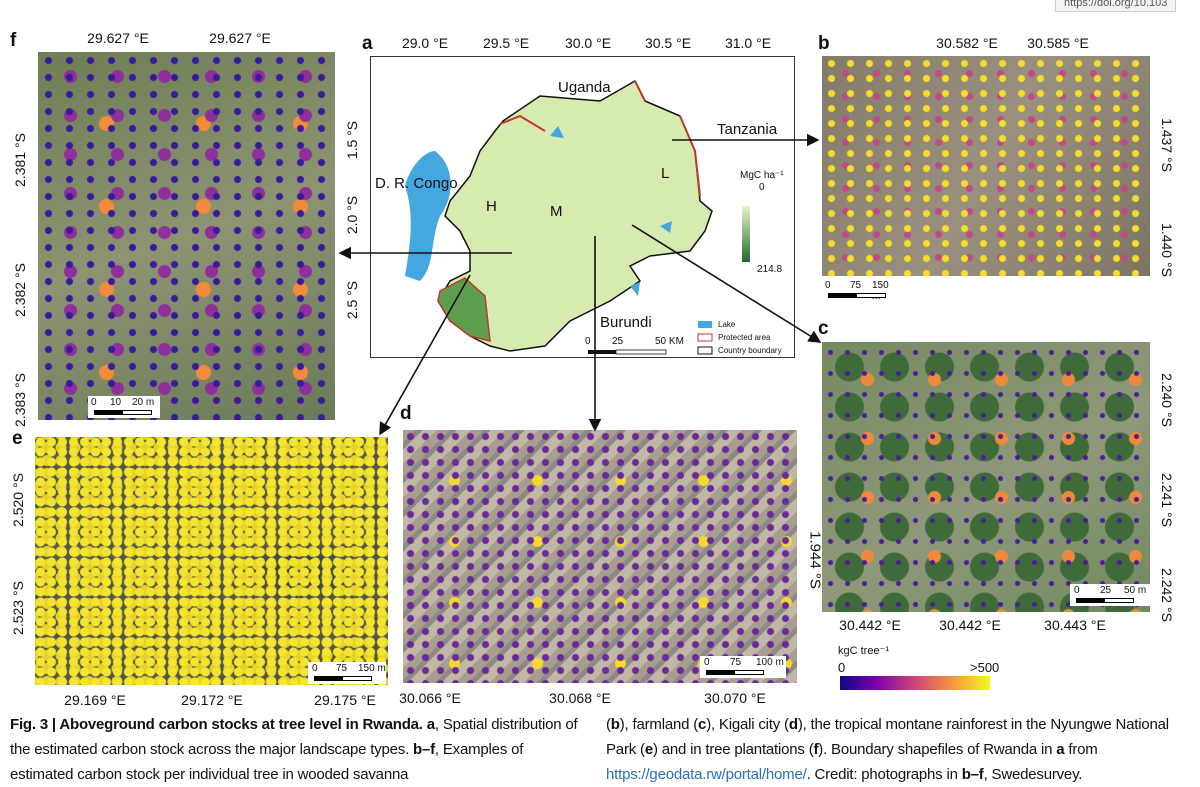  Describe the element at coordinates (116, 402) in the screenshot. I see `scale-text: 10` at that location.